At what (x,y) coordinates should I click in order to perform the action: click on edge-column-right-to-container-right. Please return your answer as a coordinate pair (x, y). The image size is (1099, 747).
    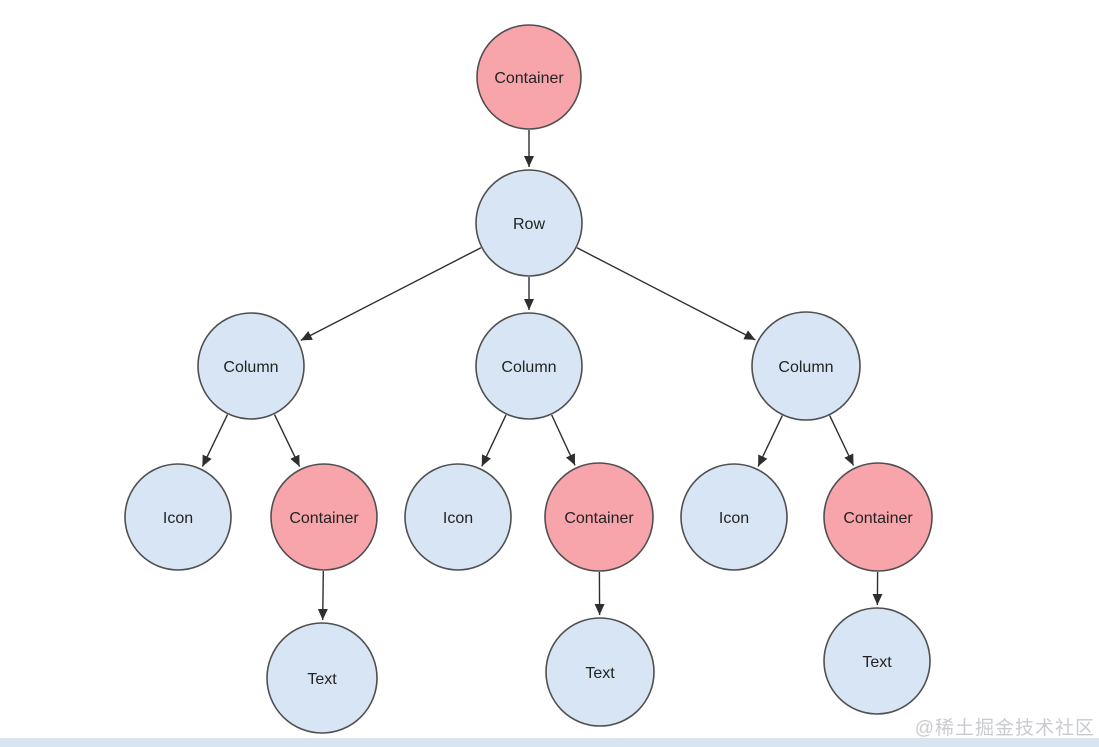
    Looking at the image, I should click on (842, 440).